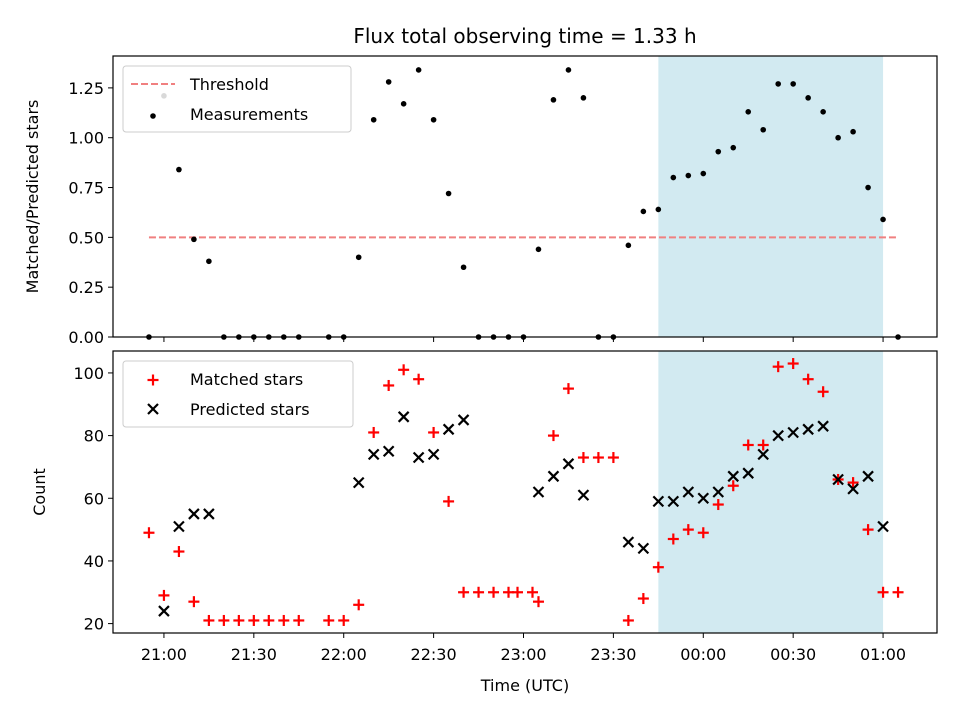  Describe the element at coordinates (164, 654) in the screenshot. I see `count-x-tick-label: 21:00` at that location.